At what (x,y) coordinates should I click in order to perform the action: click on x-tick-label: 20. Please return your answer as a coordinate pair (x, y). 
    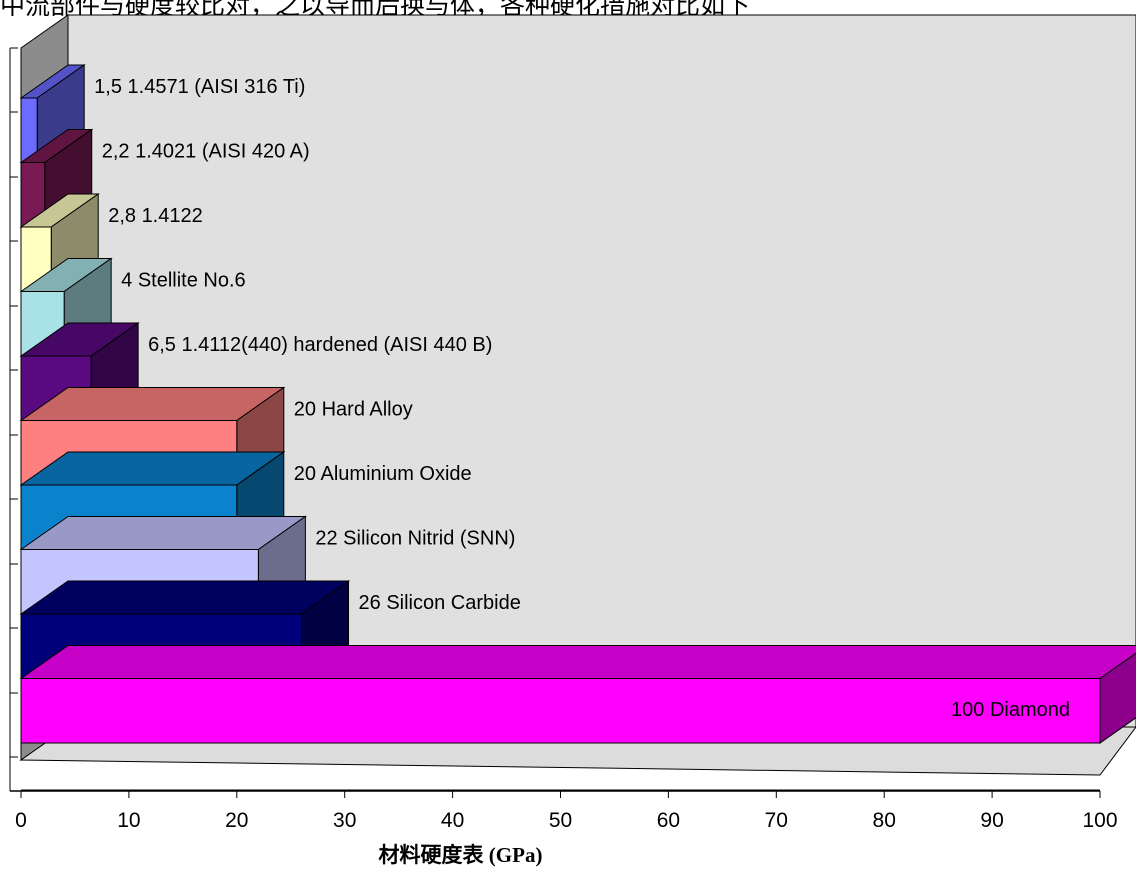
    Looking at the image, I should click on (236, 820).